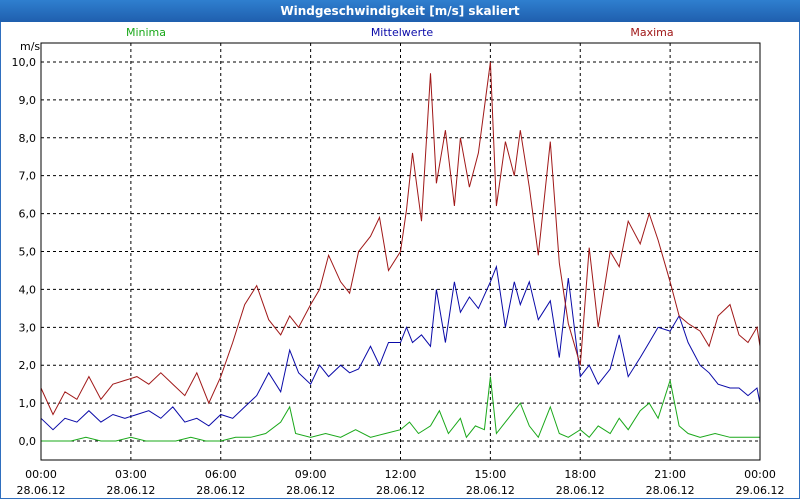  I want to click on y-axis-unit: m/s, so click(30, 46).